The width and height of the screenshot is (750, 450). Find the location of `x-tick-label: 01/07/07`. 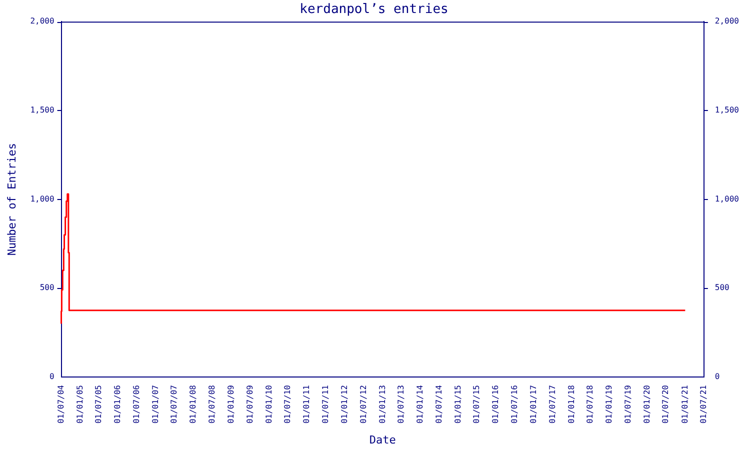

x-tick-label: 01/07/07 is located at coordinates (174, 404).